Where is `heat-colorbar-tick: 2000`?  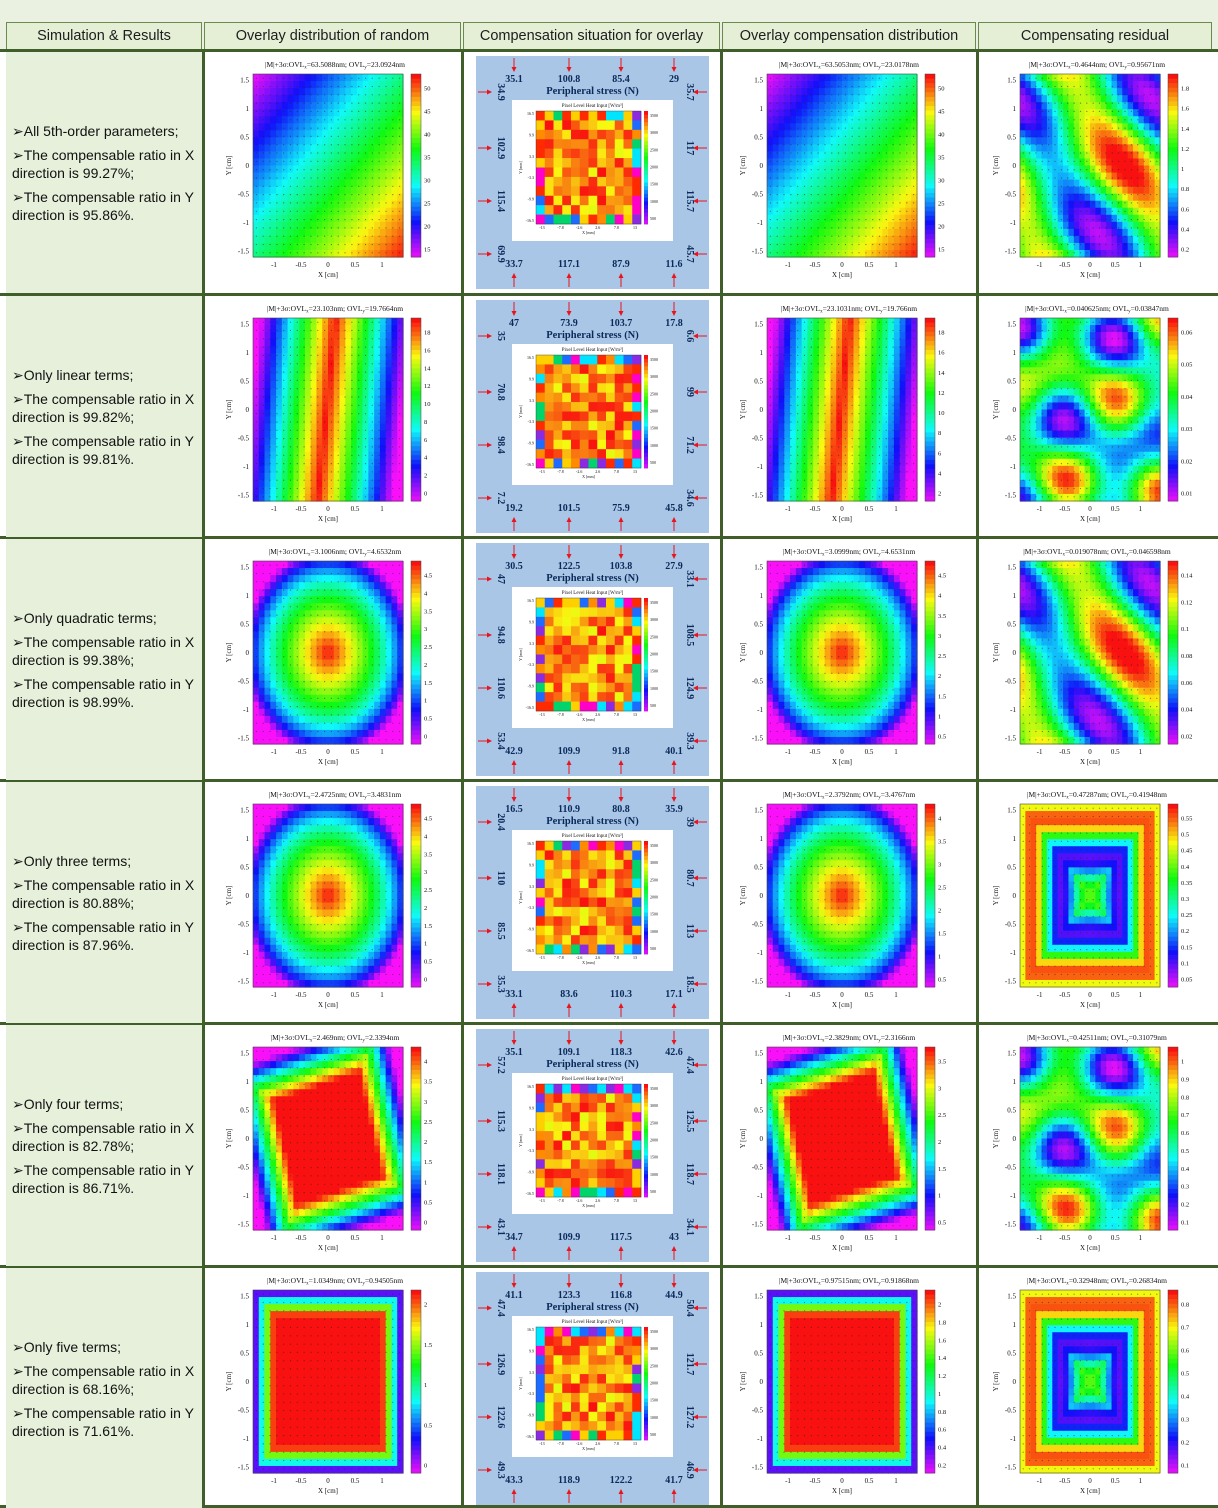
heat-colorbar-tick: 2000 is located at coordinates (654, 654).